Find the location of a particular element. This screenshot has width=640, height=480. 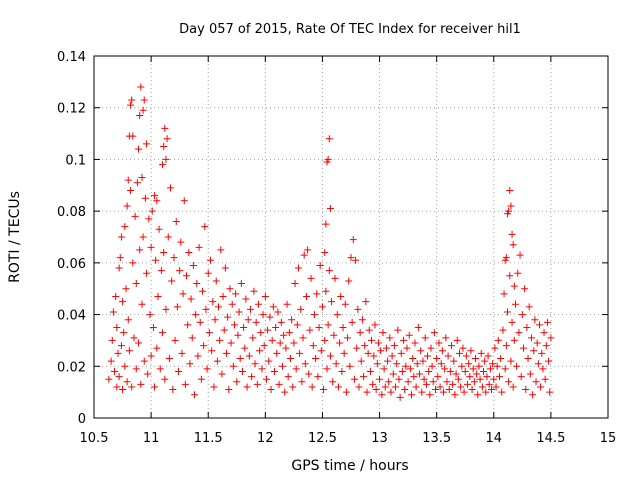

x-axis-label: GPS time / hours is located at coordinates (349, 466).